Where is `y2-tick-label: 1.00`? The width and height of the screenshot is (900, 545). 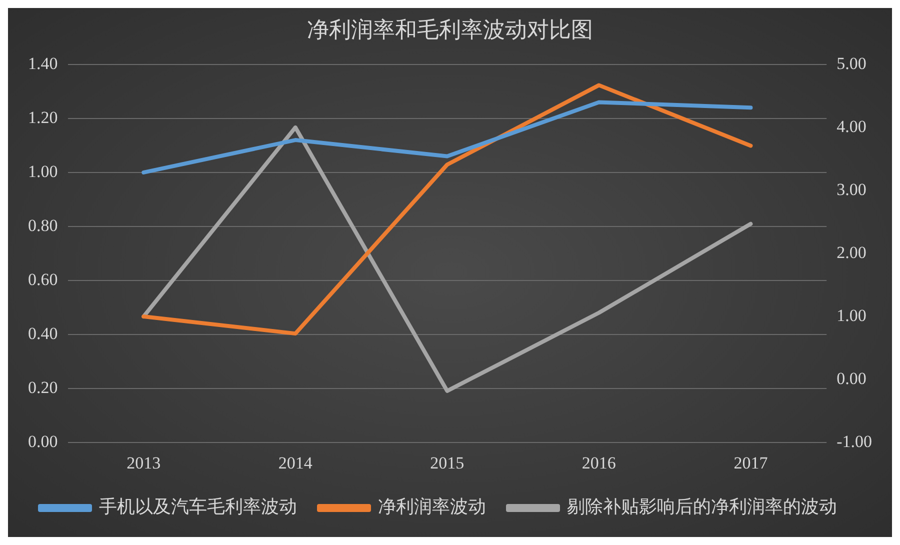 y2-tick-label: 1.00 is located at coordinates (851, 315).